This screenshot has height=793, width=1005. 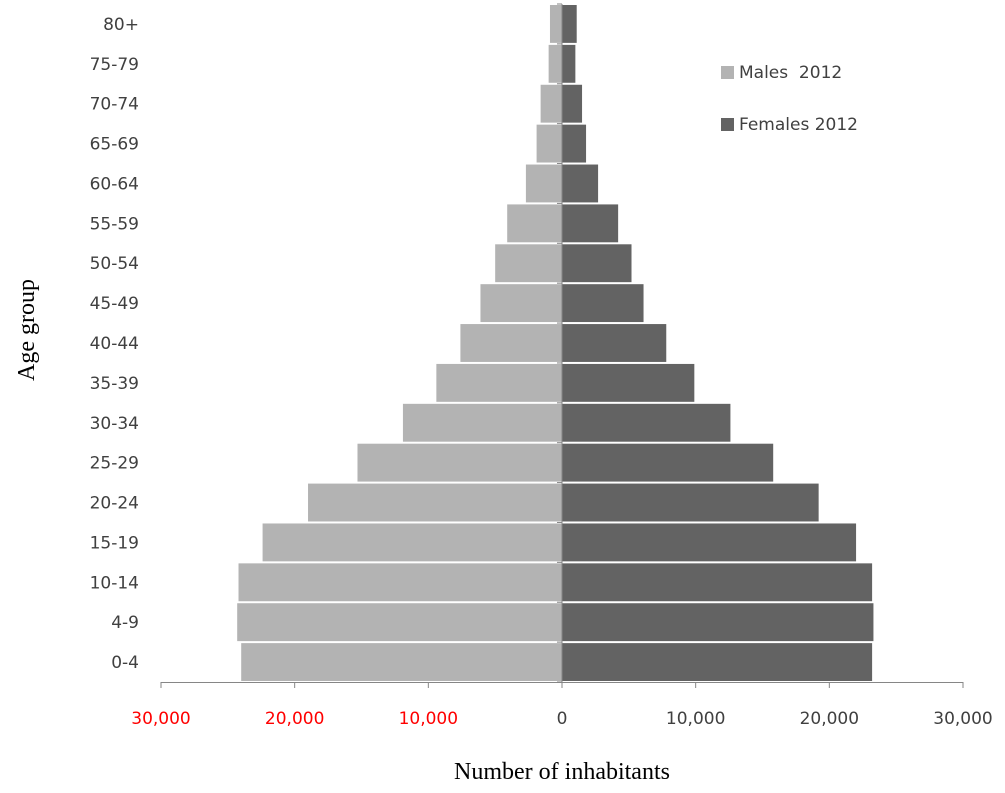 I want to click on legend-label: Females 2012, so click(x=798, y=125).